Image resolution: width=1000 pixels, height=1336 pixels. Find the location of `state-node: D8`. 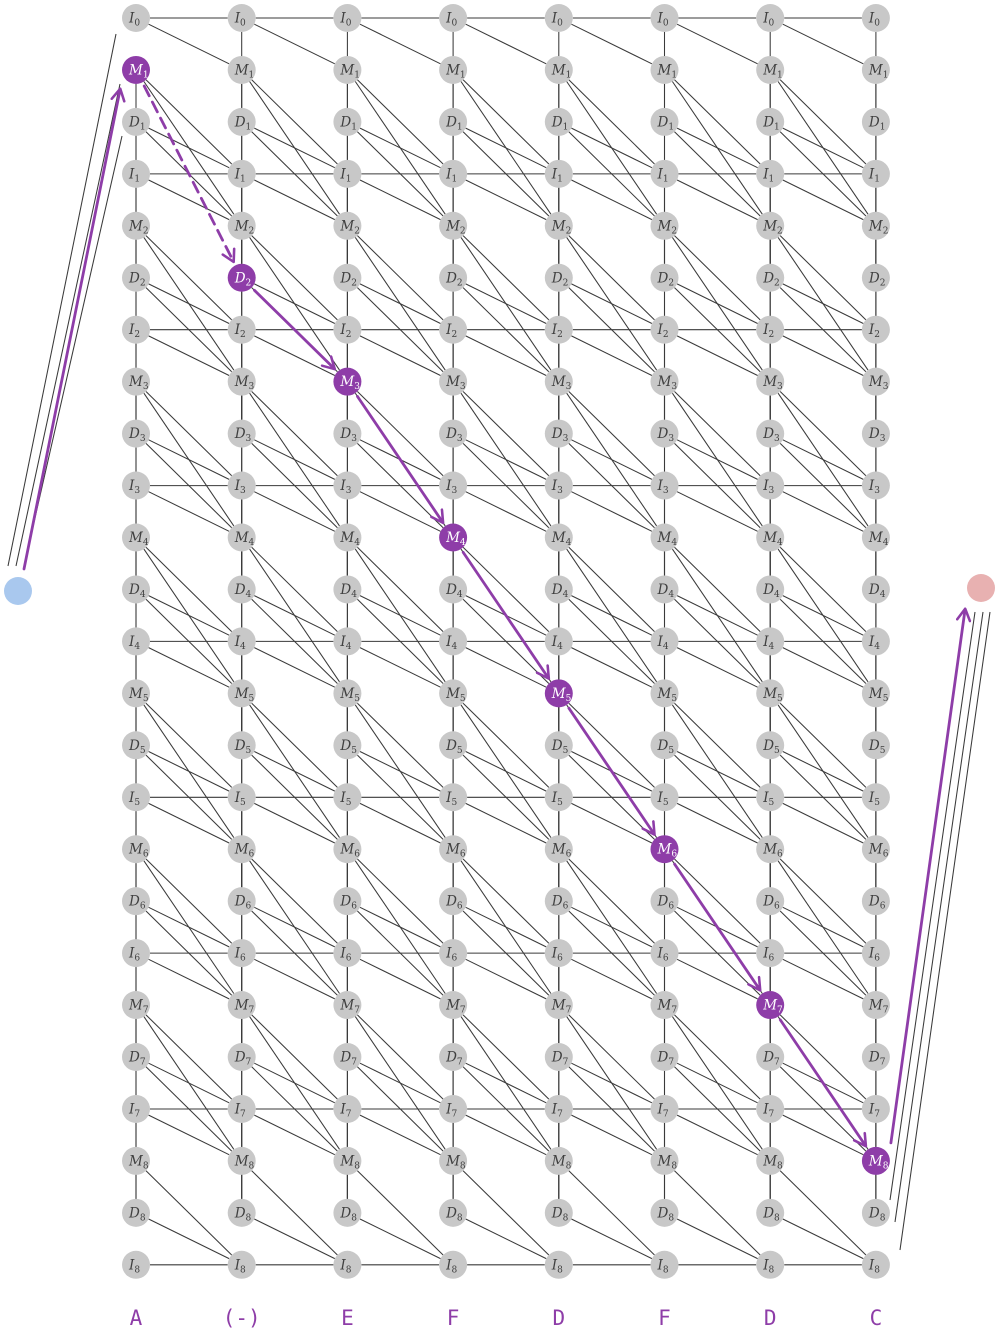

state-node: D8 is located at coordinates (770, 1212).